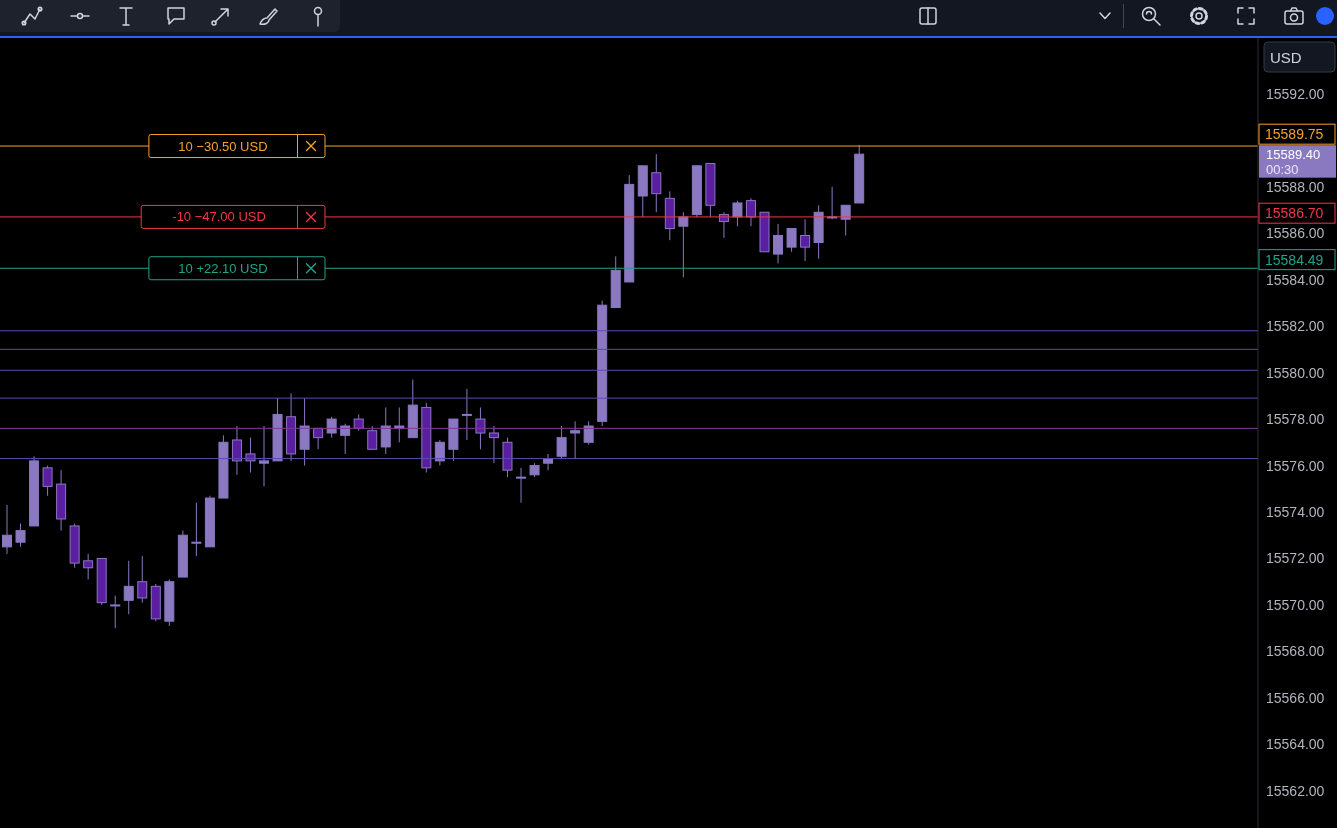  Describe the element at coordinates (219, 217) in the screenshot. I see `annotation: -10 −47.00 USD` at that location.